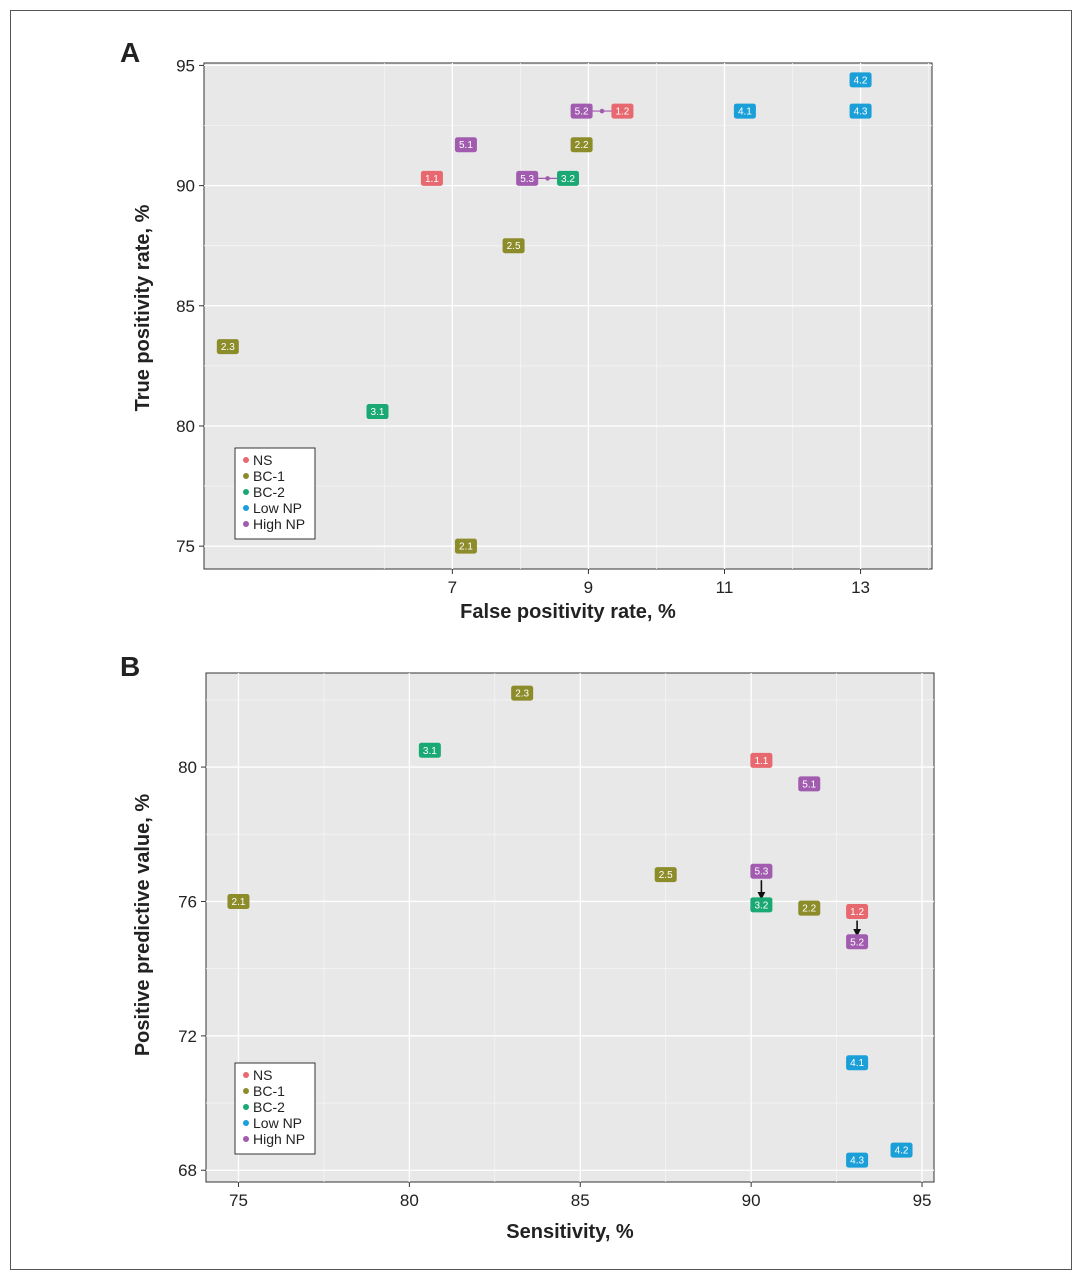  What do you see at coordinates (185, 546) in the screenshot?
I see `y-tick-label: 75` at bounding box center [185, 546].